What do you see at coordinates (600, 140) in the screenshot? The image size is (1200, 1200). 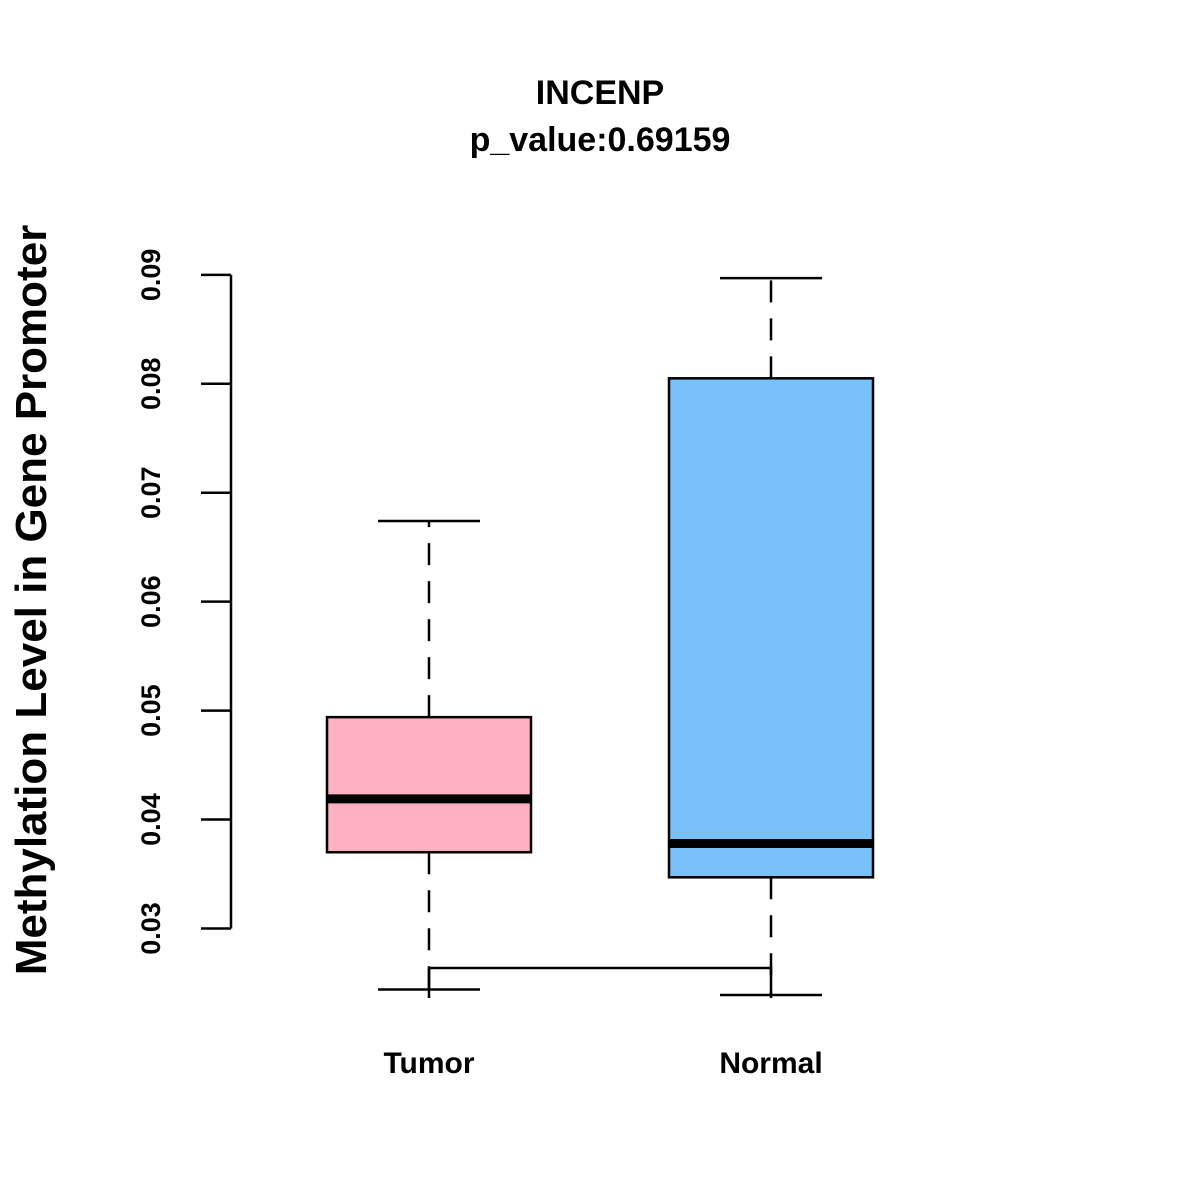 I see `chart-subtitle: p_value:0.69159` at bounding box center [600, 140].